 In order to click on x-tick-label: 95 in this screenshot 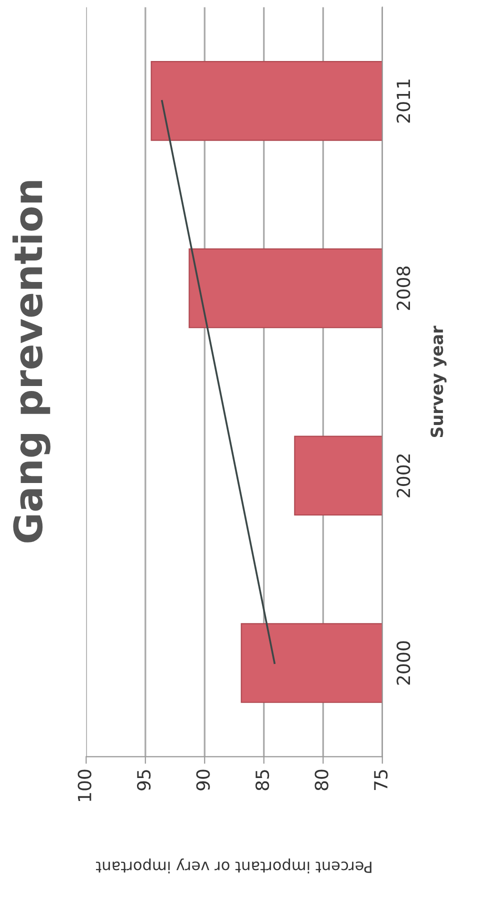, I will do `click(143, 780)`.